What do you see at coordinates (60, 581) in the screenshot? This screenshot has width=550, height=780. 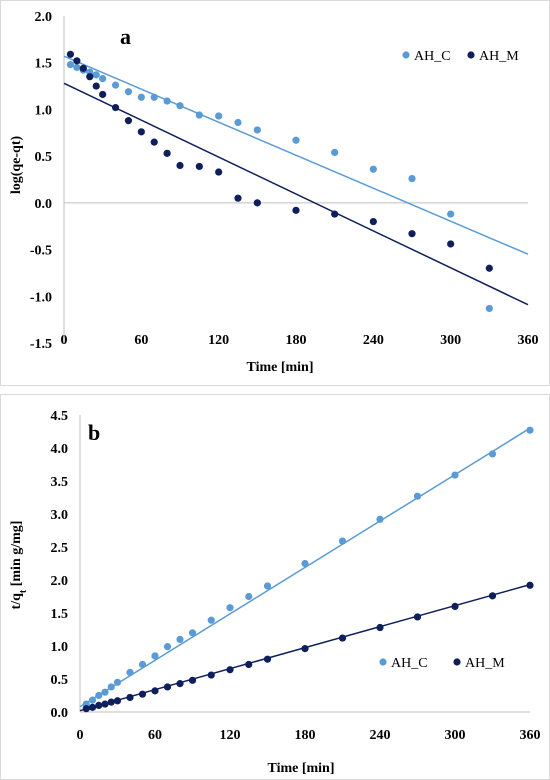 I see `panel-b-y-tick-label: 2.0` at bounding box center [60, 581].